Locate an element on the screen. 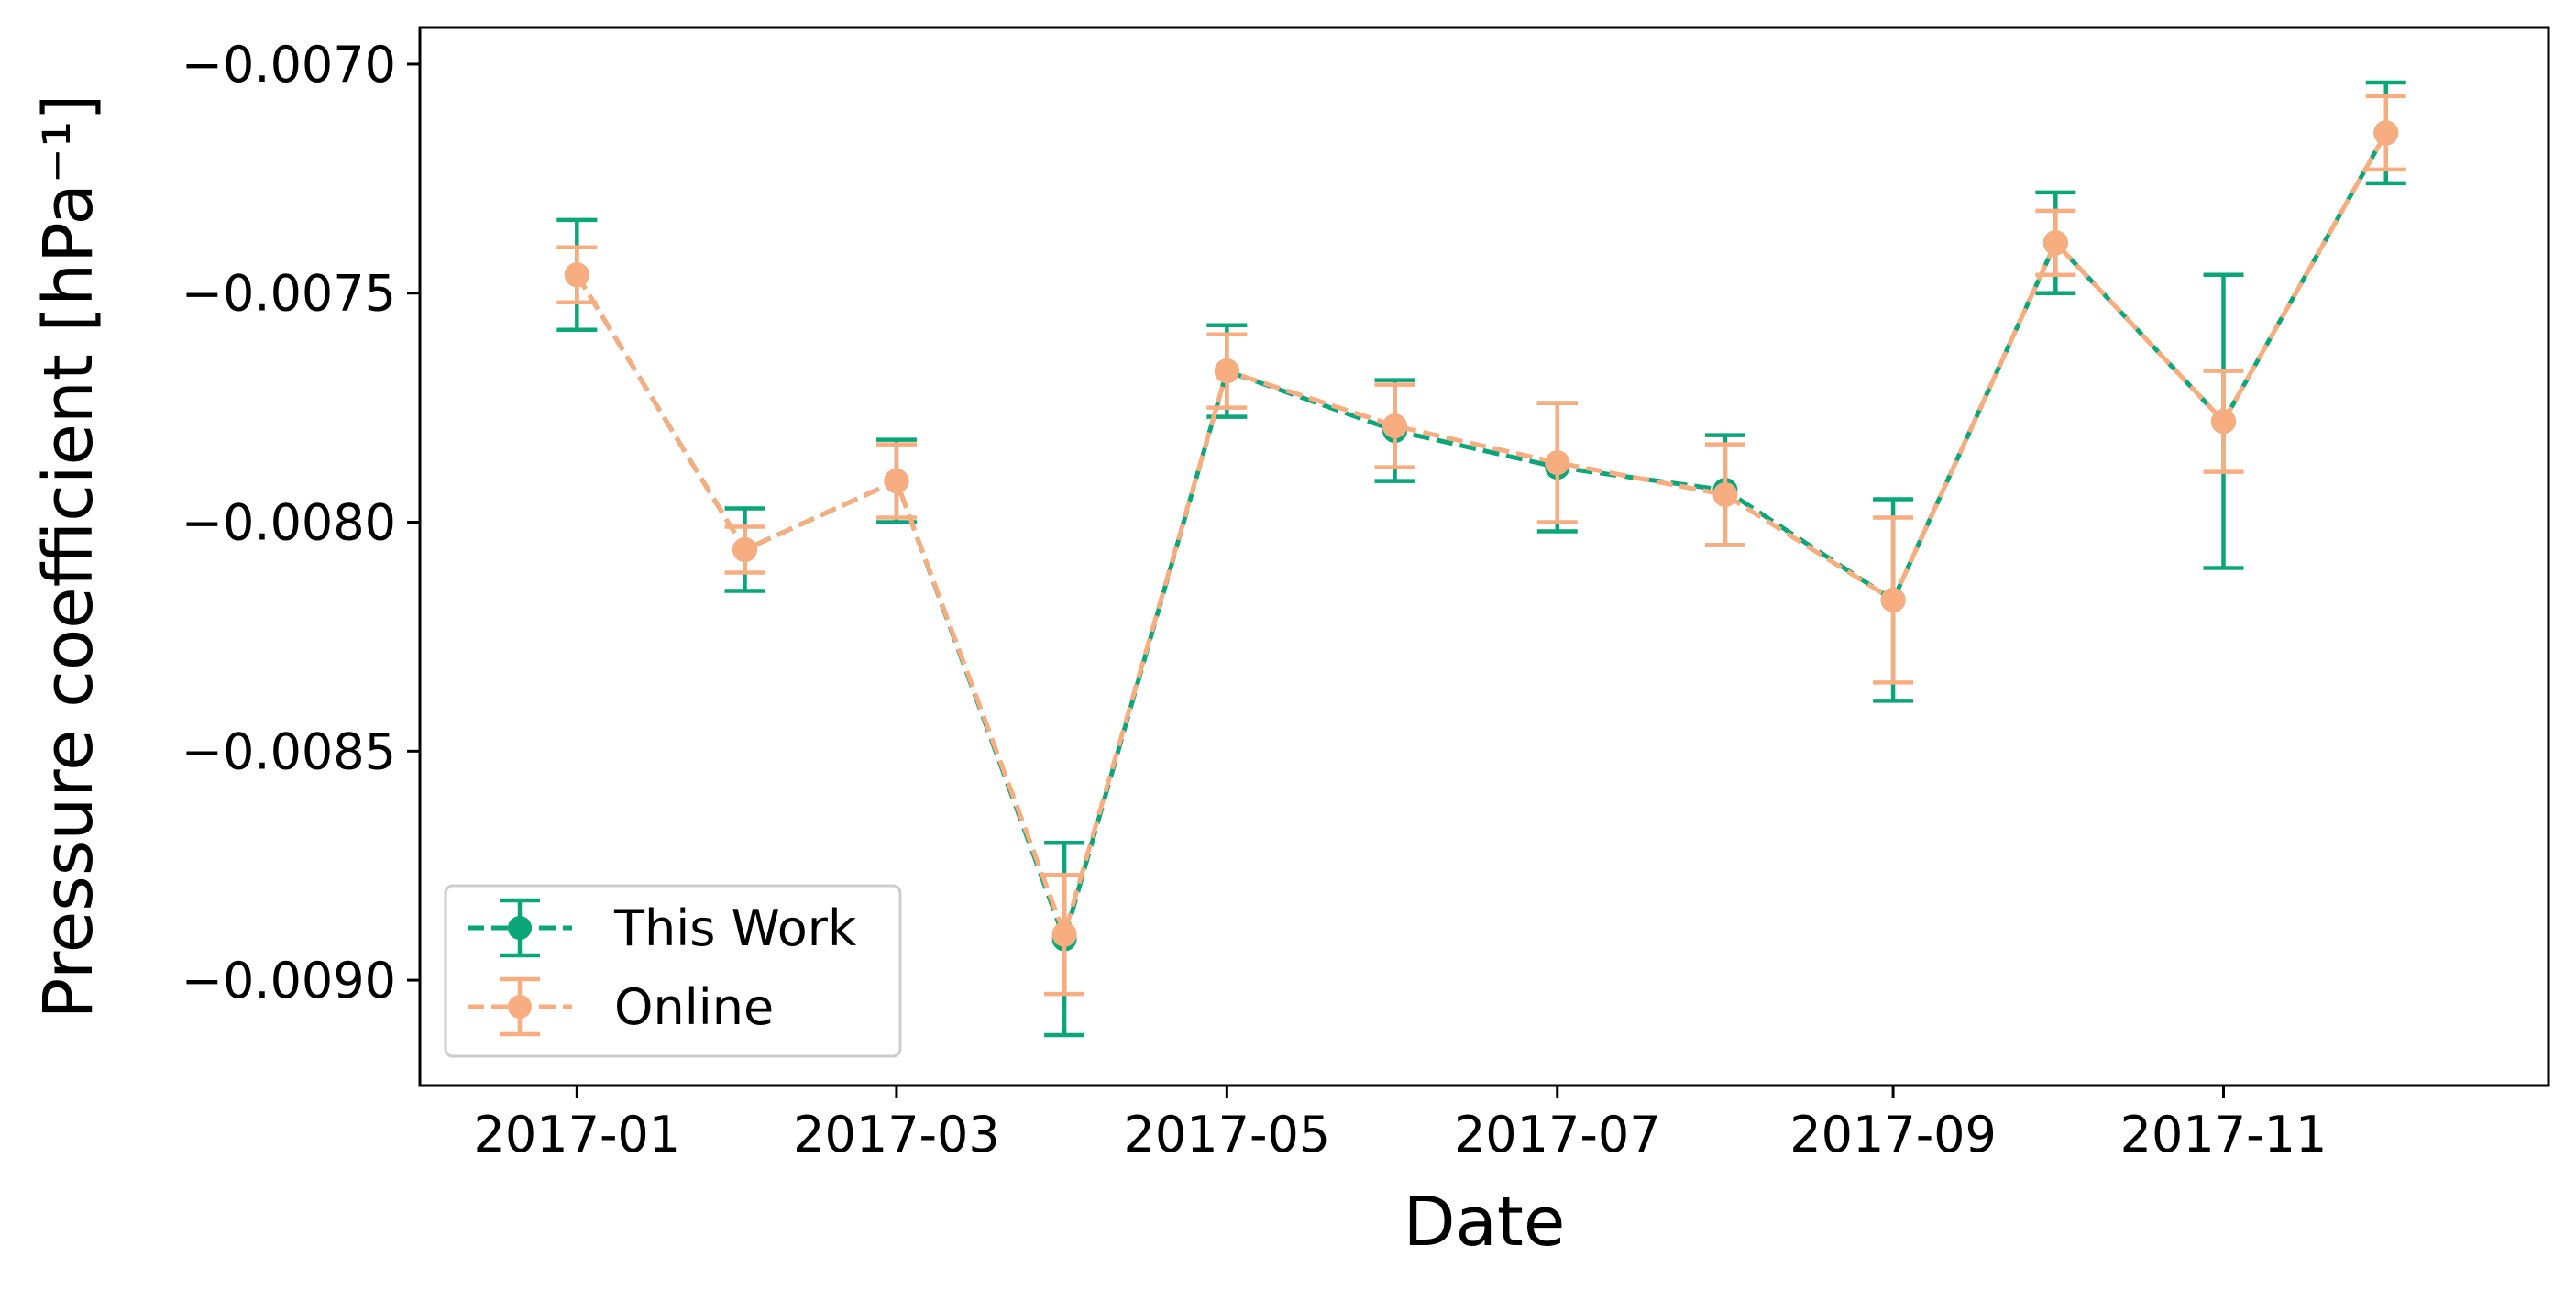 This screenshot has height=1290, width=2576. legend-box is located at coordinates (673, 971).